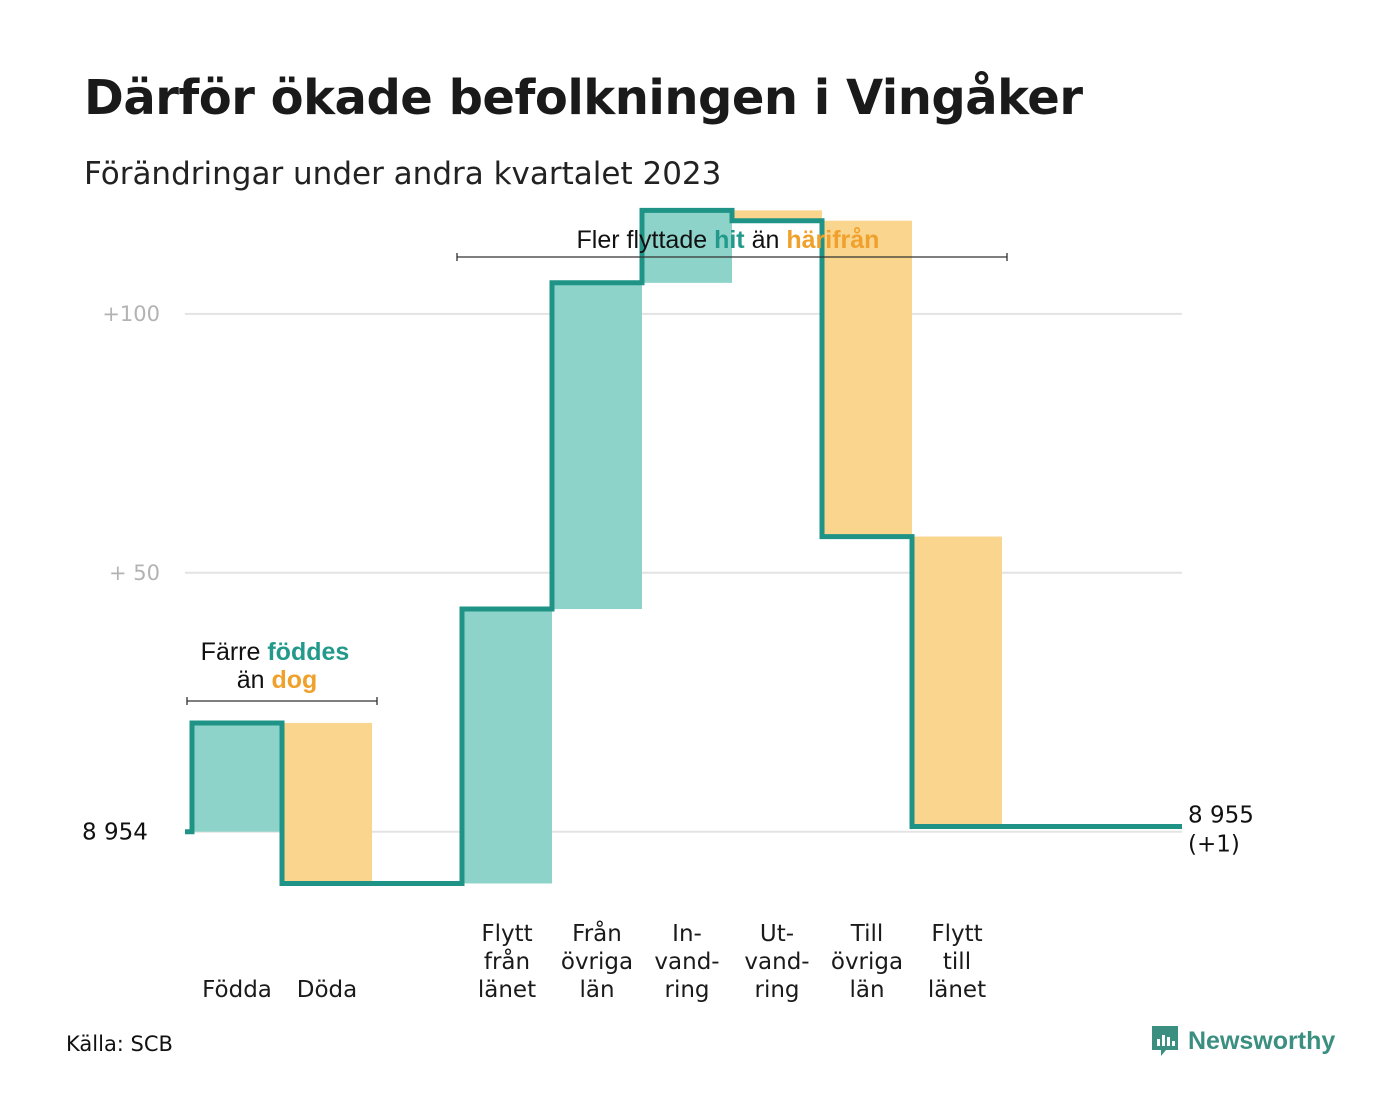 This screenshot has height=1120, width=1400. What do you see at coordinates (115, 833) in the screenshot?
I see `baseline-label: 8 954` at bounding box center [115, 833].